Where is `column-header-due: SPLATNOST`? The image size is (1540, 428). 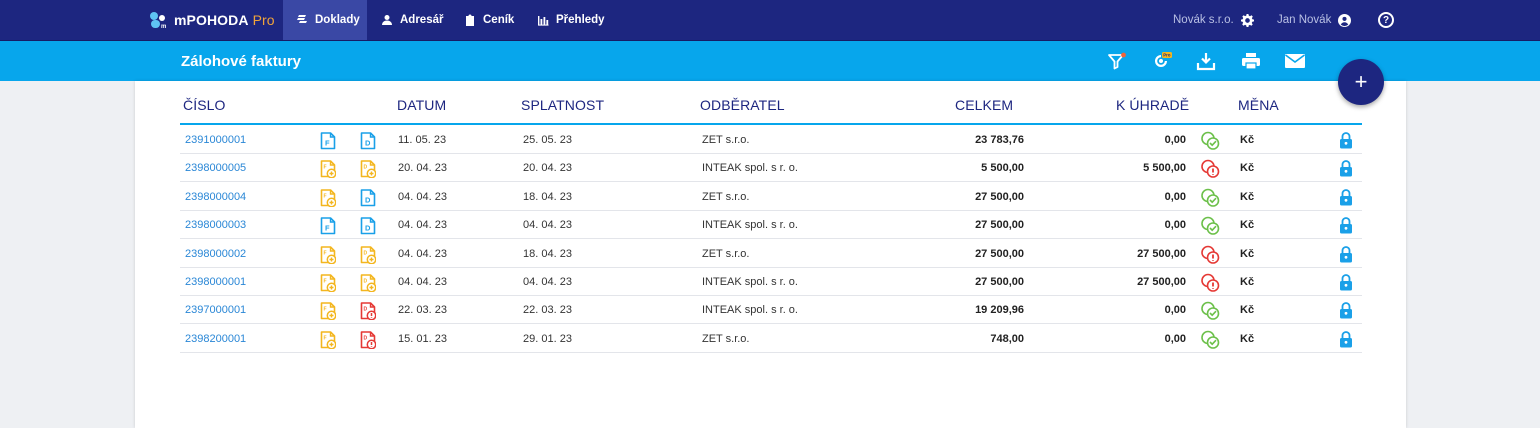
column-header-due: SPLATNOST is located at coordinates (563, 105).